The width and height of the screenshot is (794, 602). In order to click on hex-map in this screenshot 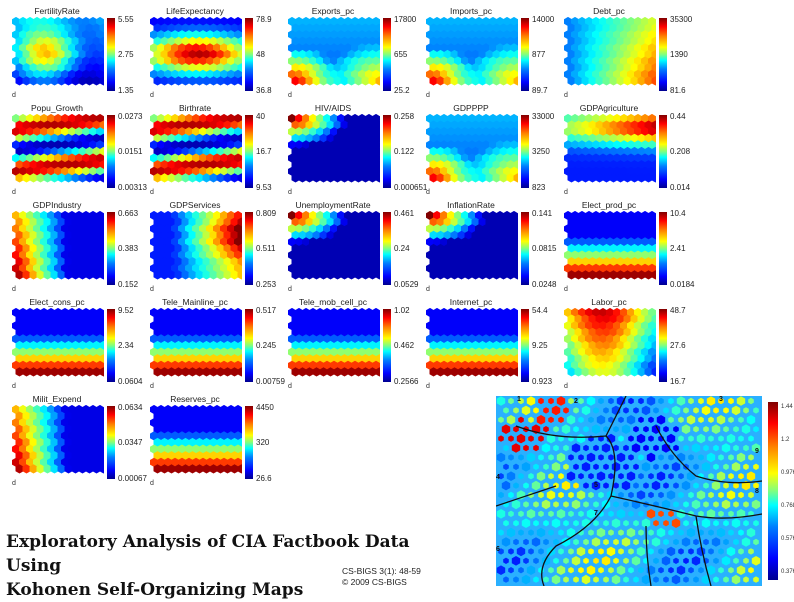, I will do `click(58, 342)`.